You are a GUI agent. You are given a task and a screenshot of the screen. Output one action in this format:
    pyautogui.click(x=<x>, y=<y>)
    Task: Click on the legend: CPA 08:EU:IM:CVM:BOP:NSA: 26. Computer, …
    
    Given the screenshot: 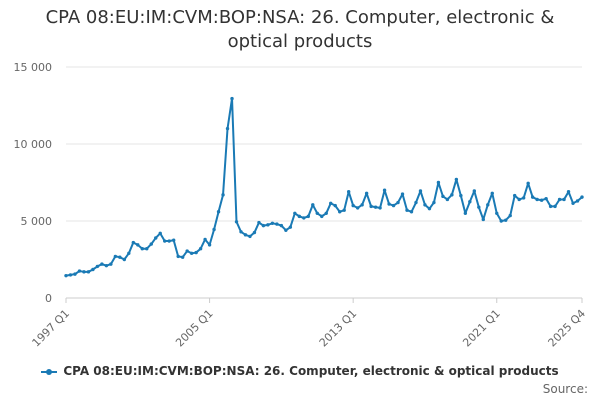 What is the action you would take?
    pyautogui.click(x=300, y=371)
    